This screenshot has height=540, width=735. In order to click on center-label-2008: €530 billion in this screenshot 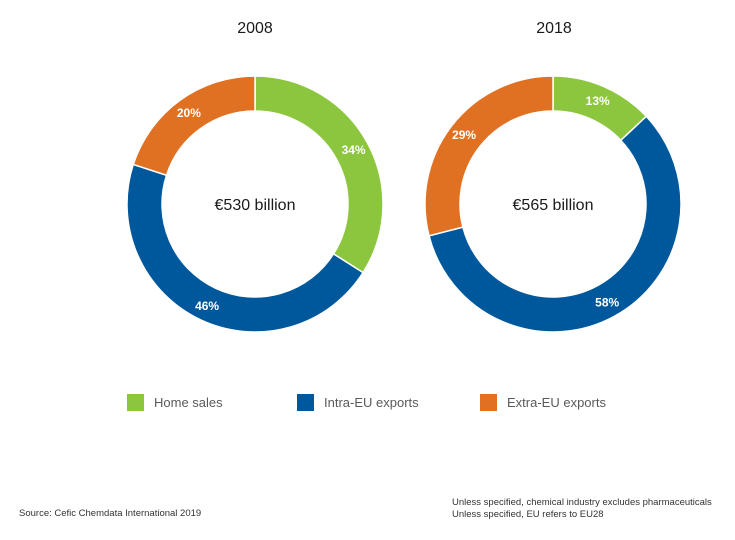, I will do `click(255, 205)`.